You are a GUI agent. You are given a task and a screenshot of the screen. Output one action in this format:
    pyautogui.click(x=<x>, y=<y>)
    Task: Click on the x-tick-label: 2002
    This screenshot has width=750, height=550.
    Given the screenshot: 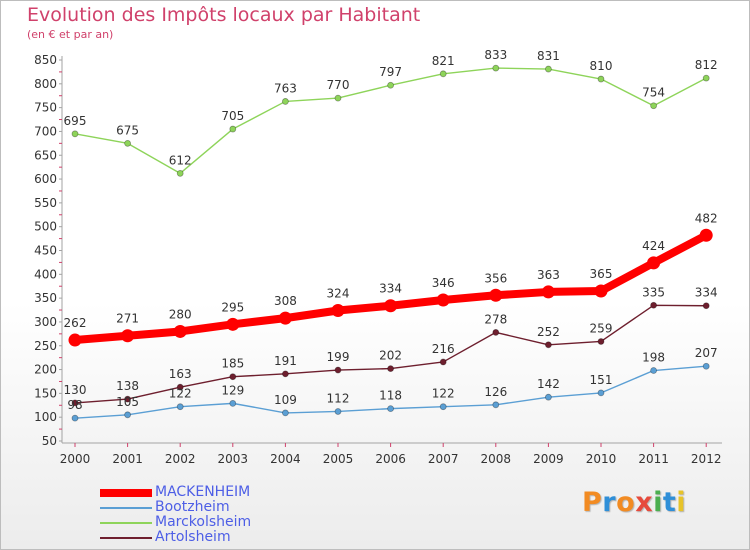 What is the action you would take?
    pyautogui.click(x=180, y=459)
    